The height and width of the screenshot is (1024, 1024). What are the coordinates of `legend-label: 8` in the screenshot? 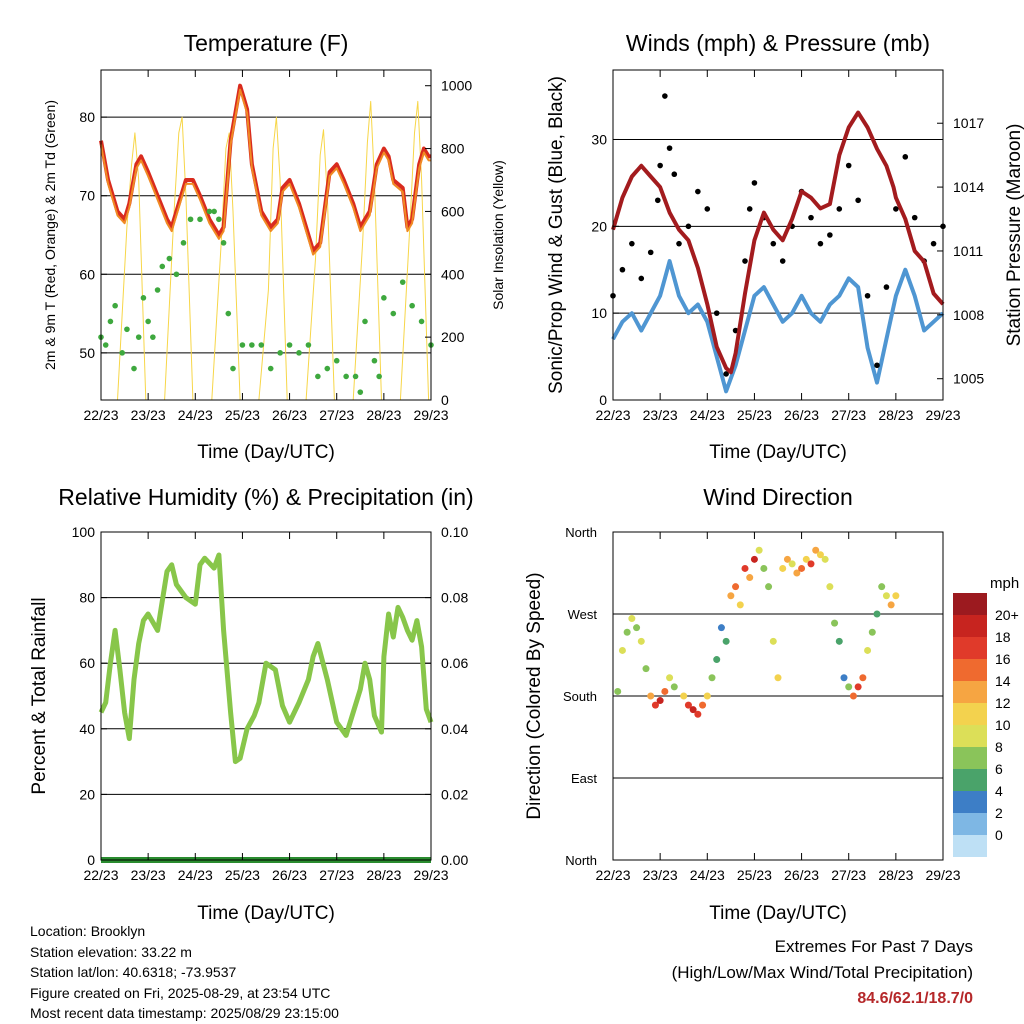 It's located at (999, 747).